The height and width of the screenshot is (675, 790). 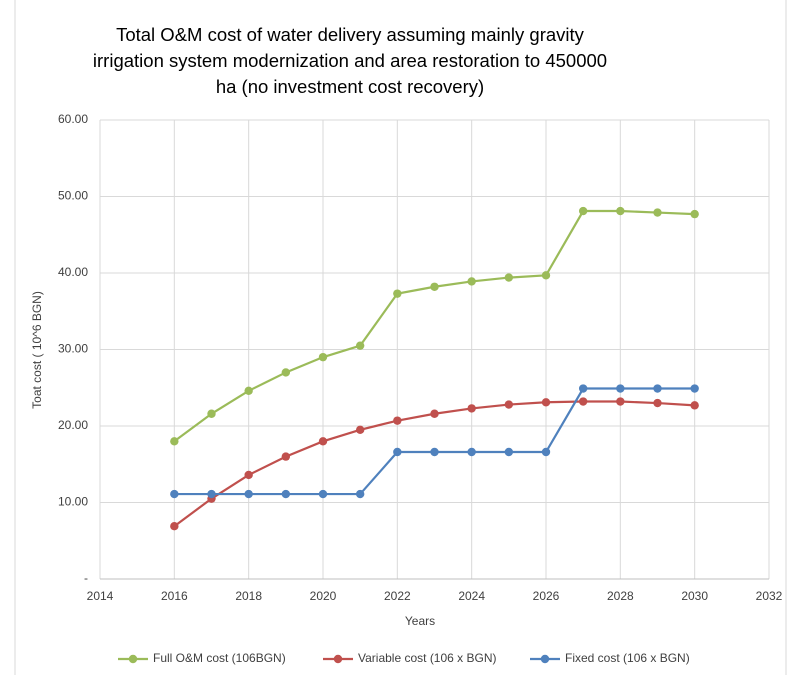 What do you see at coordinates (420, 621) in the screenshot?
I see `x-axis-label: Years` at bounding box center [420, 621].